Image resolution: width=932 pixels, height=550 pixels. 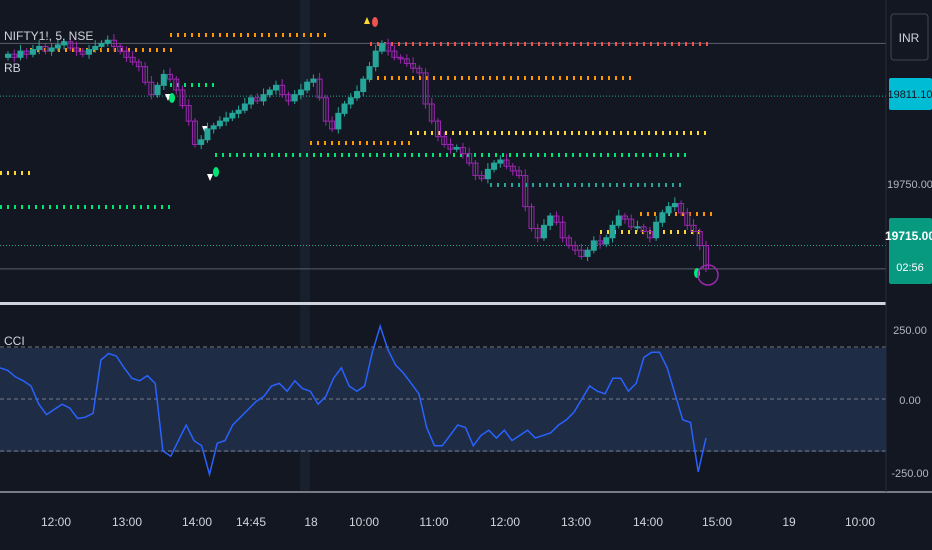 I want to click on cci-indicator-label: CCI, so click(x=14, y=341).